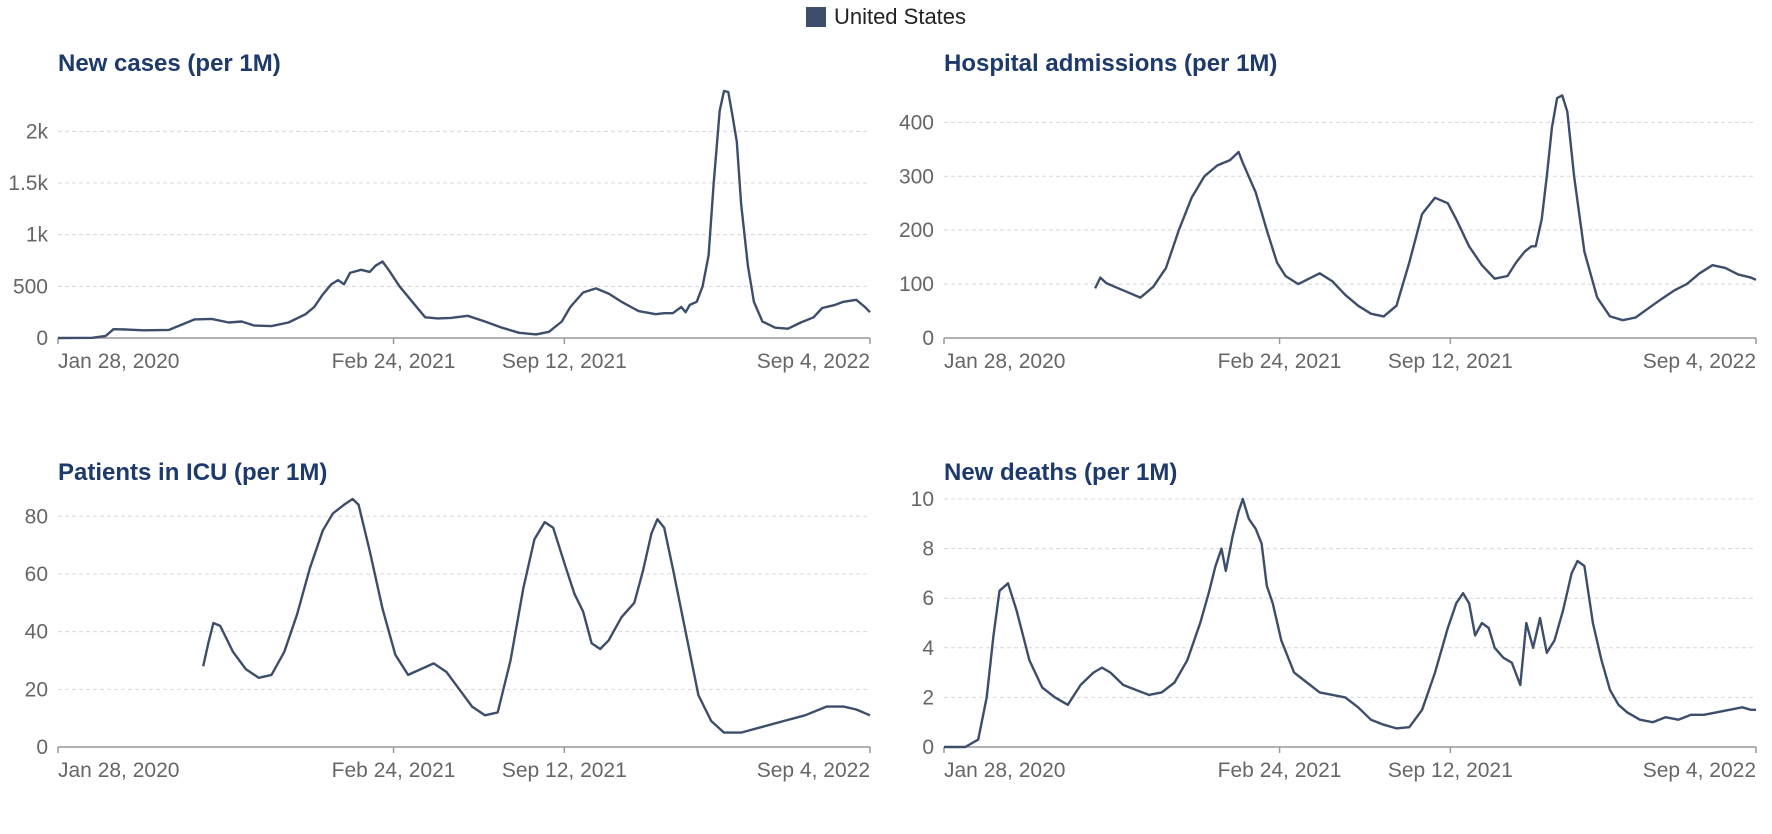  What do you see at coordinates (36, 689) in the screenshot?
I see `y-tick-label: 20` at bounding box center [36, 689].